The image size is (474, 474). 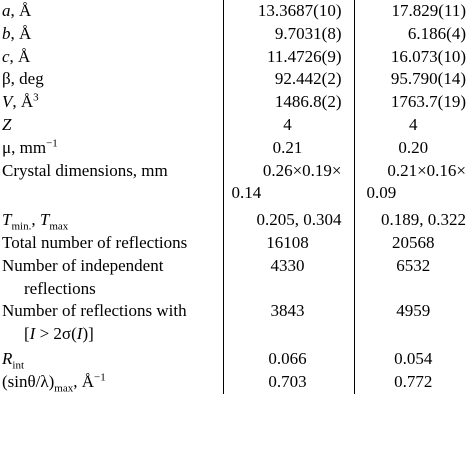 What do you see at coordinates (428, 10) in the screenshot?
I see `value-col2: 17.829(11)` at bounding box center [428, 10].